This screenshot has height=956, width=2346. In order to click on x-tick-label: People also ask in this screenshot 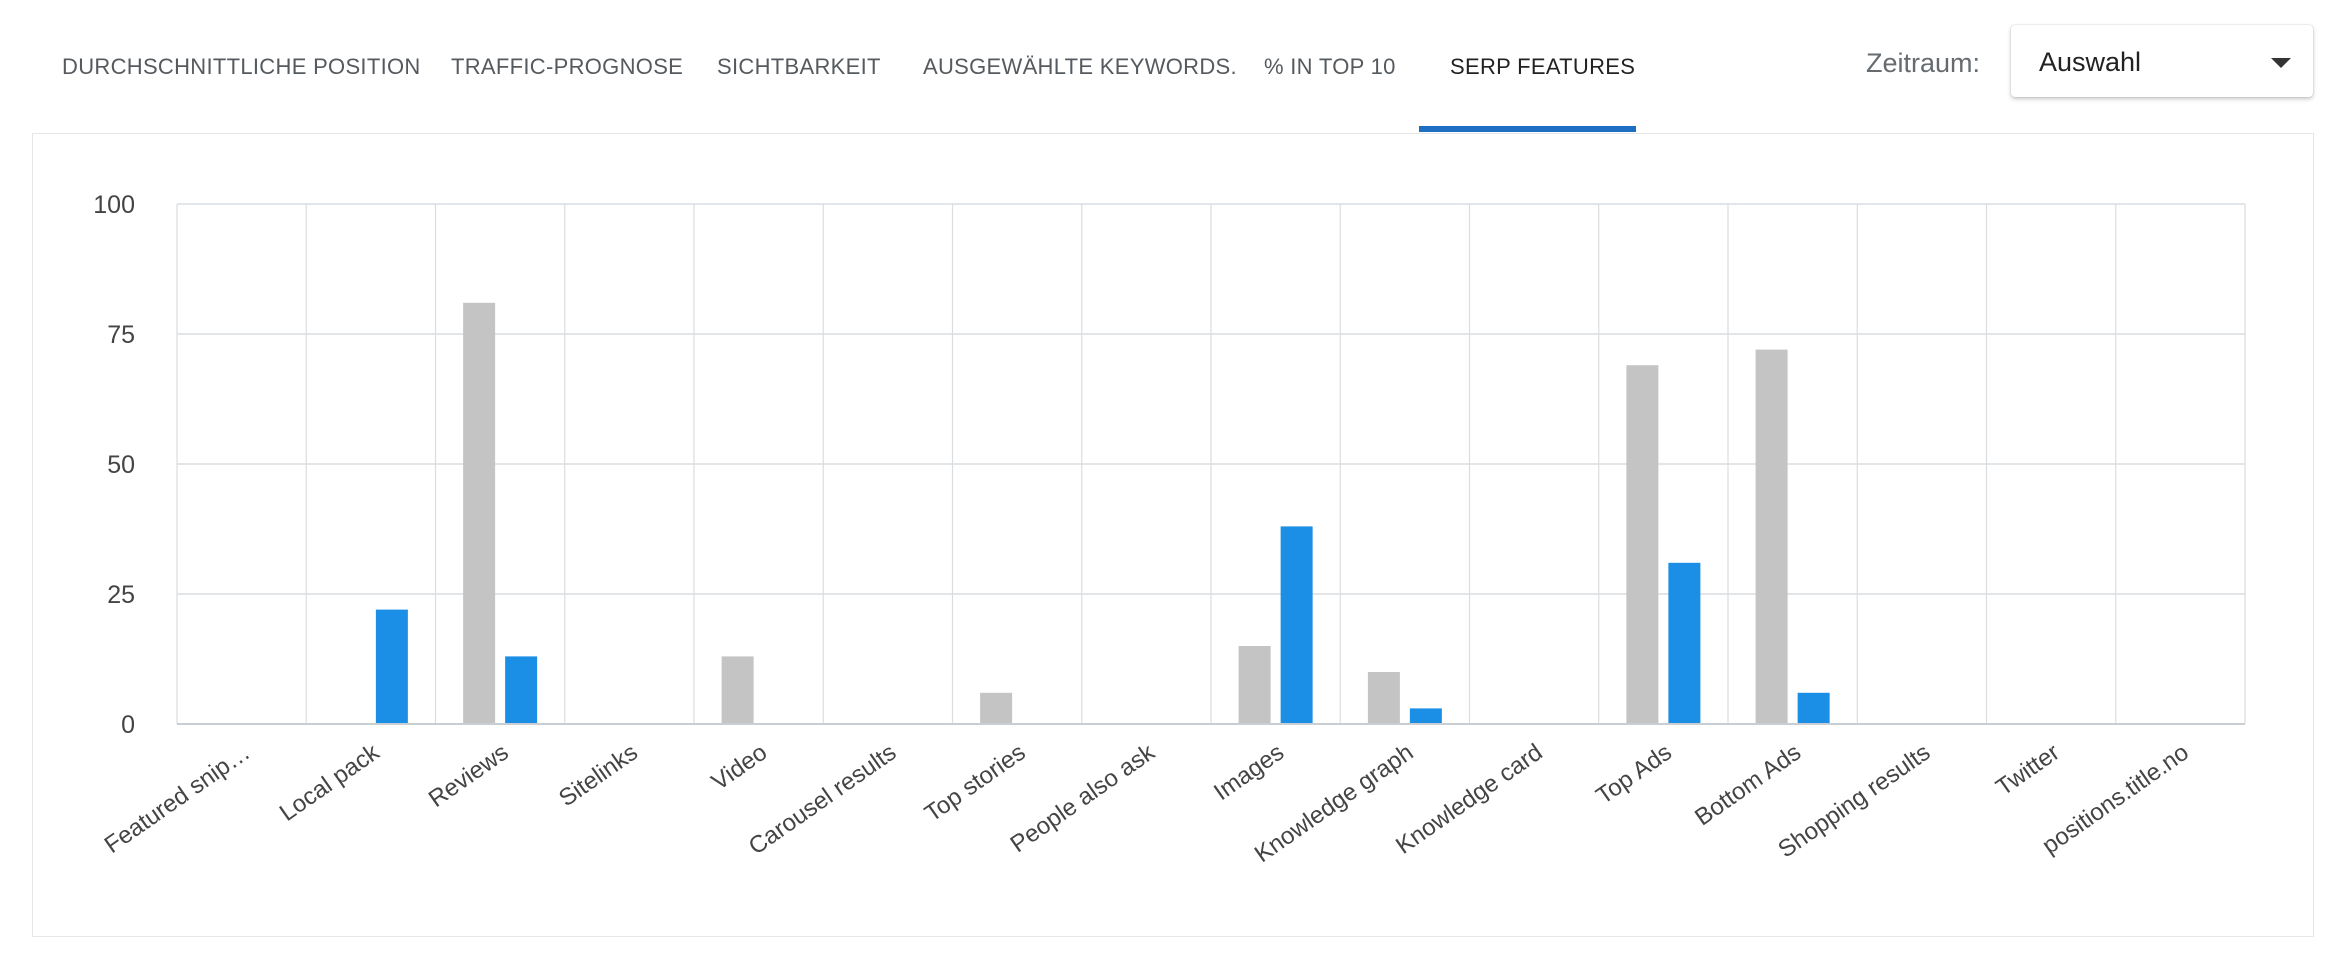, I will do `click(1083, 798)`.